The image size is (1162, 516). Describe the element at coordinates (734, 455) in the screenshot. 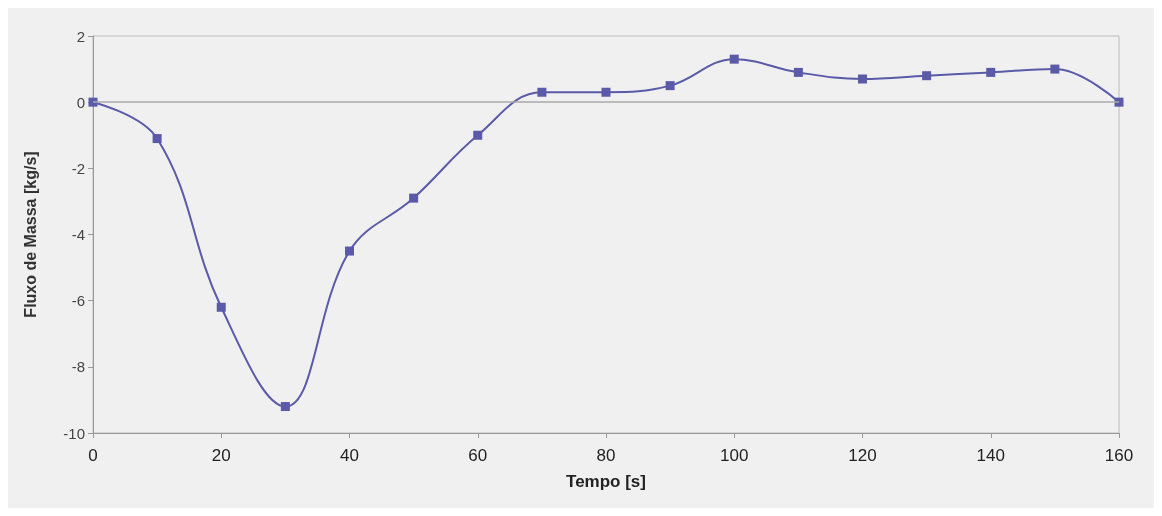

I see `x-tick-label: 100` at that location.